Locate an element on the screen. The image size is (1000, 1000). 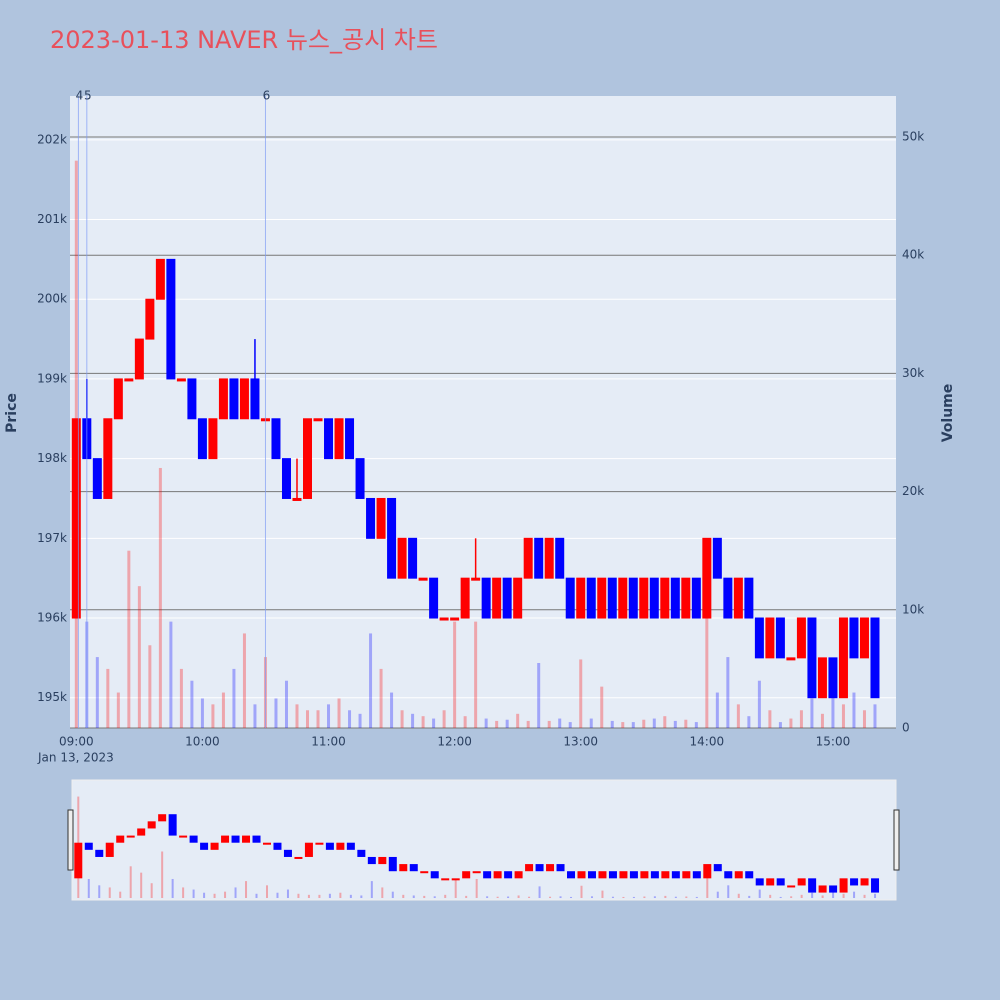
annotation-label: 5 is located at coordinates (88, 96).